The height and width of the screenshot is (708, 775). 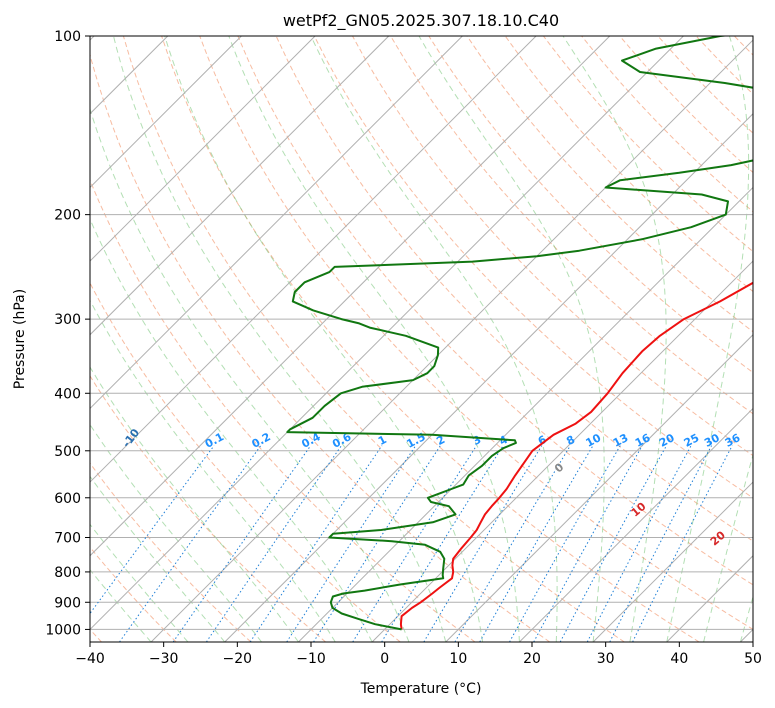 I want to click on y-tick-label: 1000, so click(x=63, y=630).